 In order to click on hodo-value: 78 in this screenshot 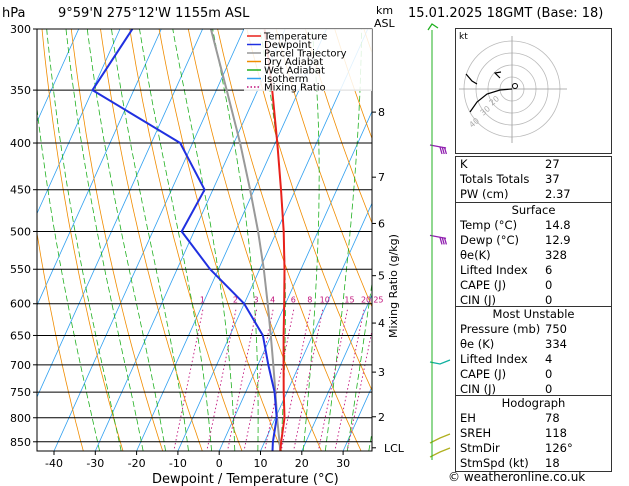, I will do `click(552, 418)`.